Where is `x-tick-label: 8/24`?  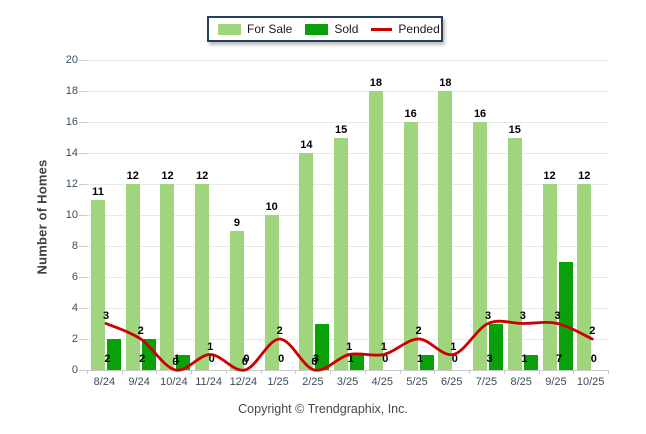
x-tick-label: 8/24 is located at coordinates (104, 382).